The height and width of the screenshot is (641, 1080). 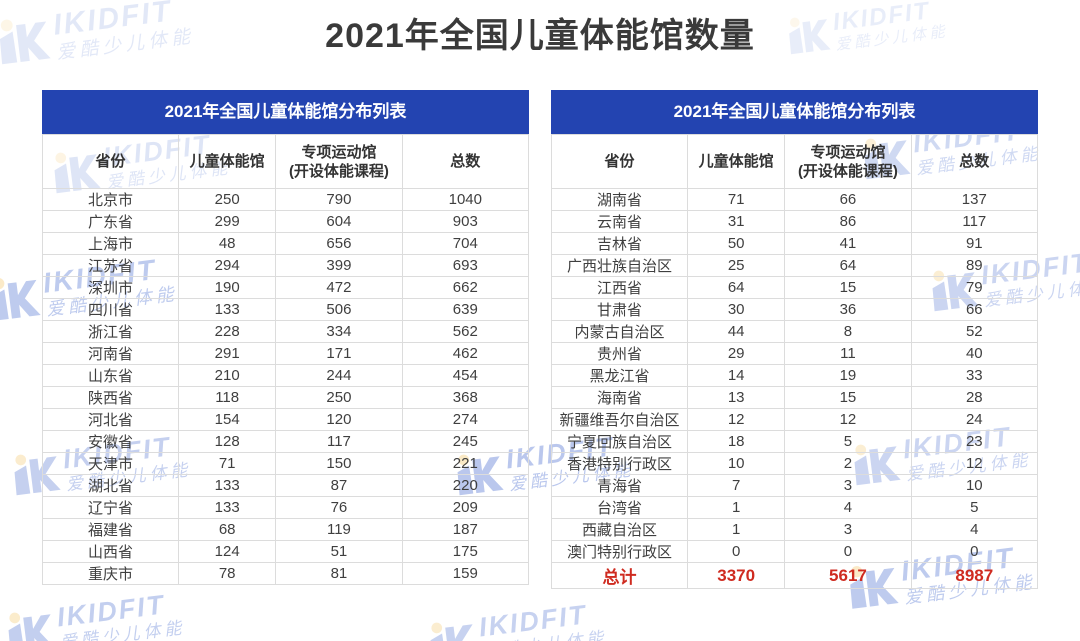 I want to click on value-cell: 64, so click(x=848, y=265).